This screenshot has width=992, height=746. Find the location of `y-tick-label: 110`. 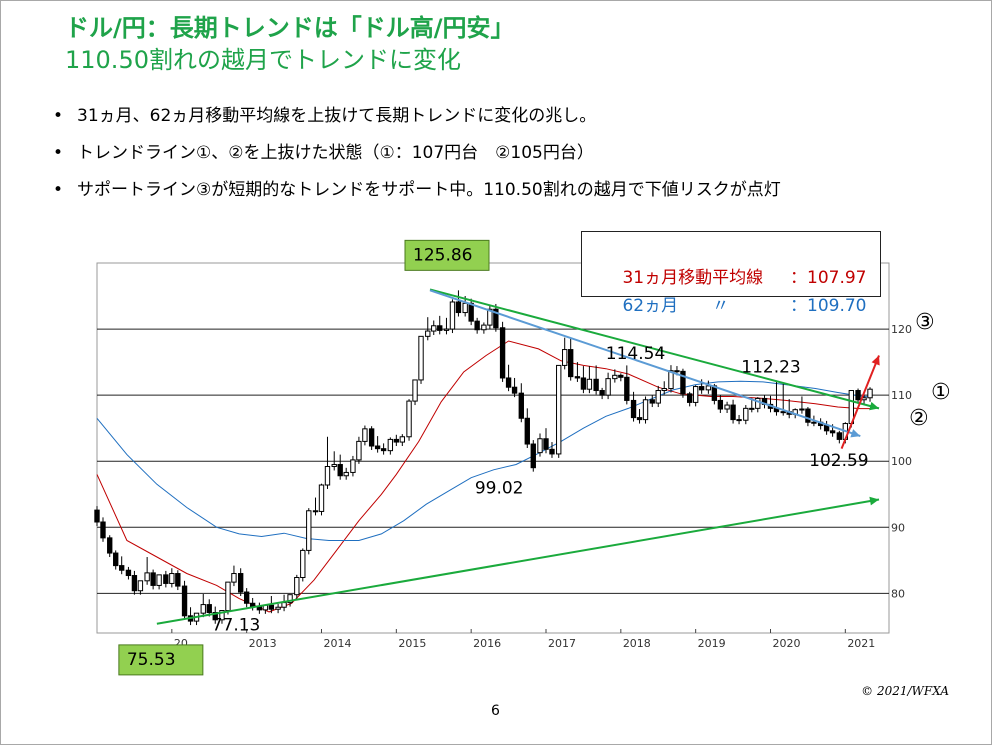

y-tick-label: 110 is located at coordinates (901, 395).